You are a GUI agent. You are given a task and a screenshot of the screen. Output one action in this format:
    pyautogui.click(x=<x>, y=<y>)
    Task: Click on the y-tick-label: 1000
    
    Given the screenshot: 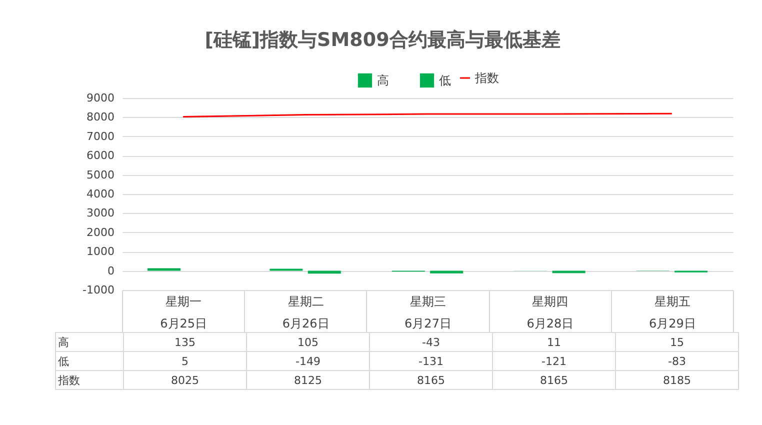 What is the action you would take?
    pyautogui.click(x=100, y=251)
    